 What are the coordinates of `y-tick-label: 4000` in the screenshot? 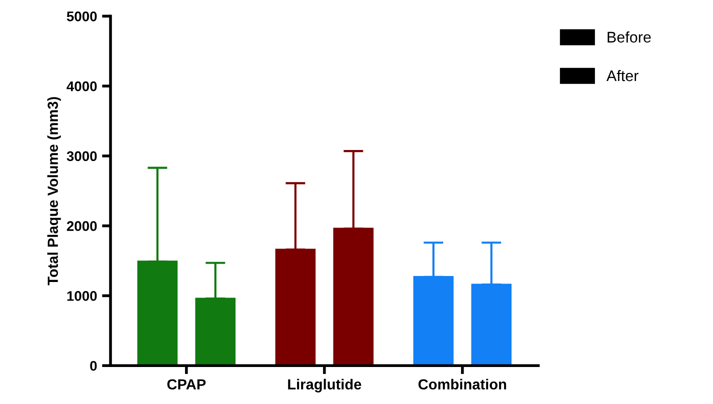 It's located at (81, 86).